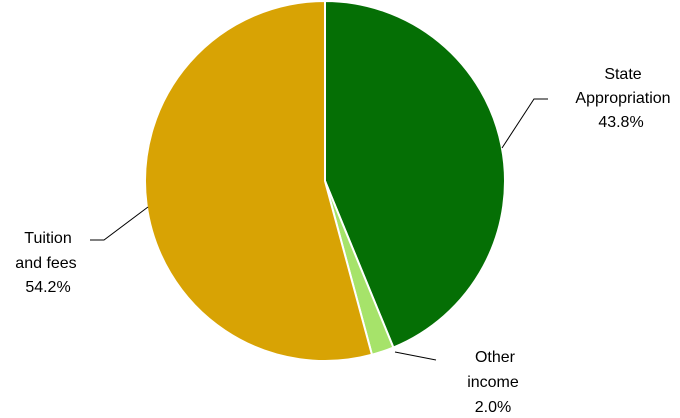  What do you see at coordinates (493, 407) in the screenshot?
I see `slice-value-other-income: 2.0%` at bounding box center [493, 407].